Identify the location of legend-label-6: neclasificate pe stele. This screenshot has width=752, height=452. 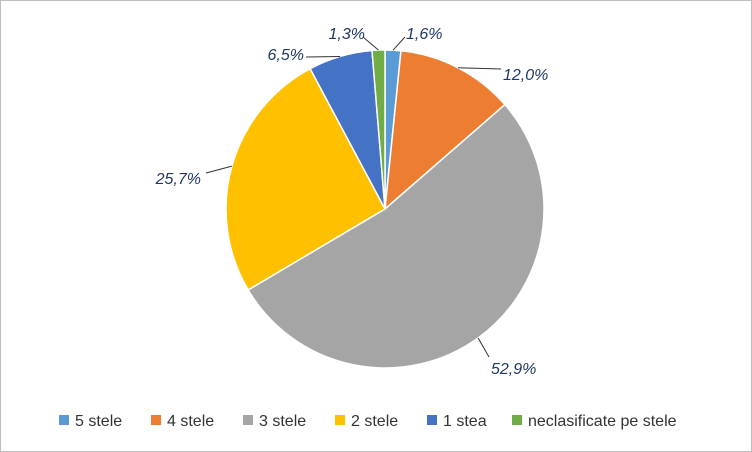
(602, 421).